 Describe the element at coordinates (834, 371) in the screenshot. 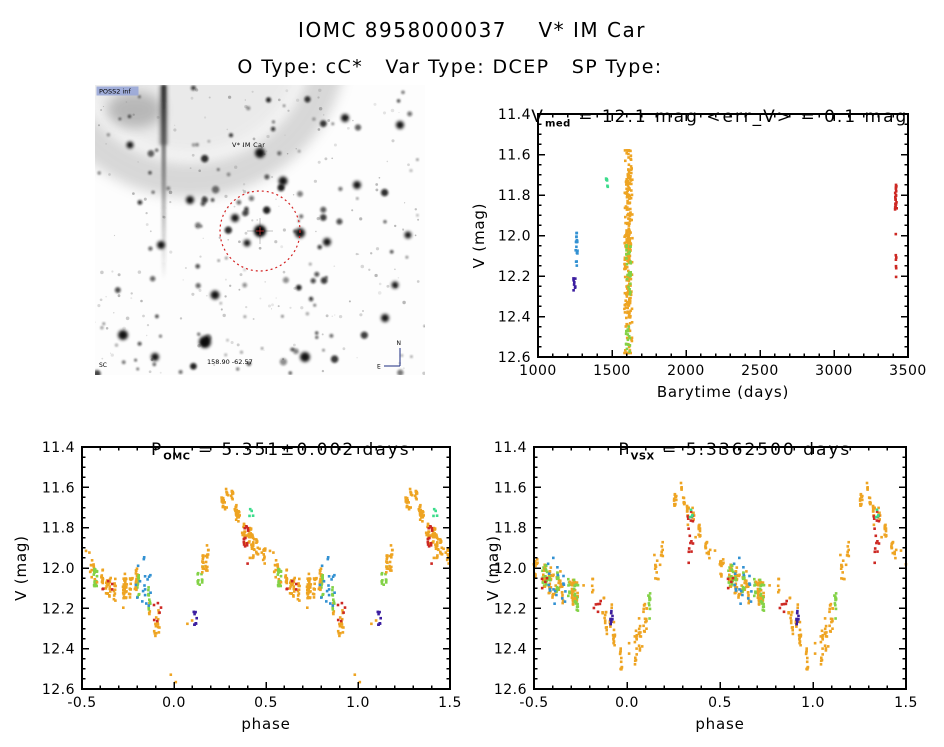

I see `svg-text: 3000` at that location.